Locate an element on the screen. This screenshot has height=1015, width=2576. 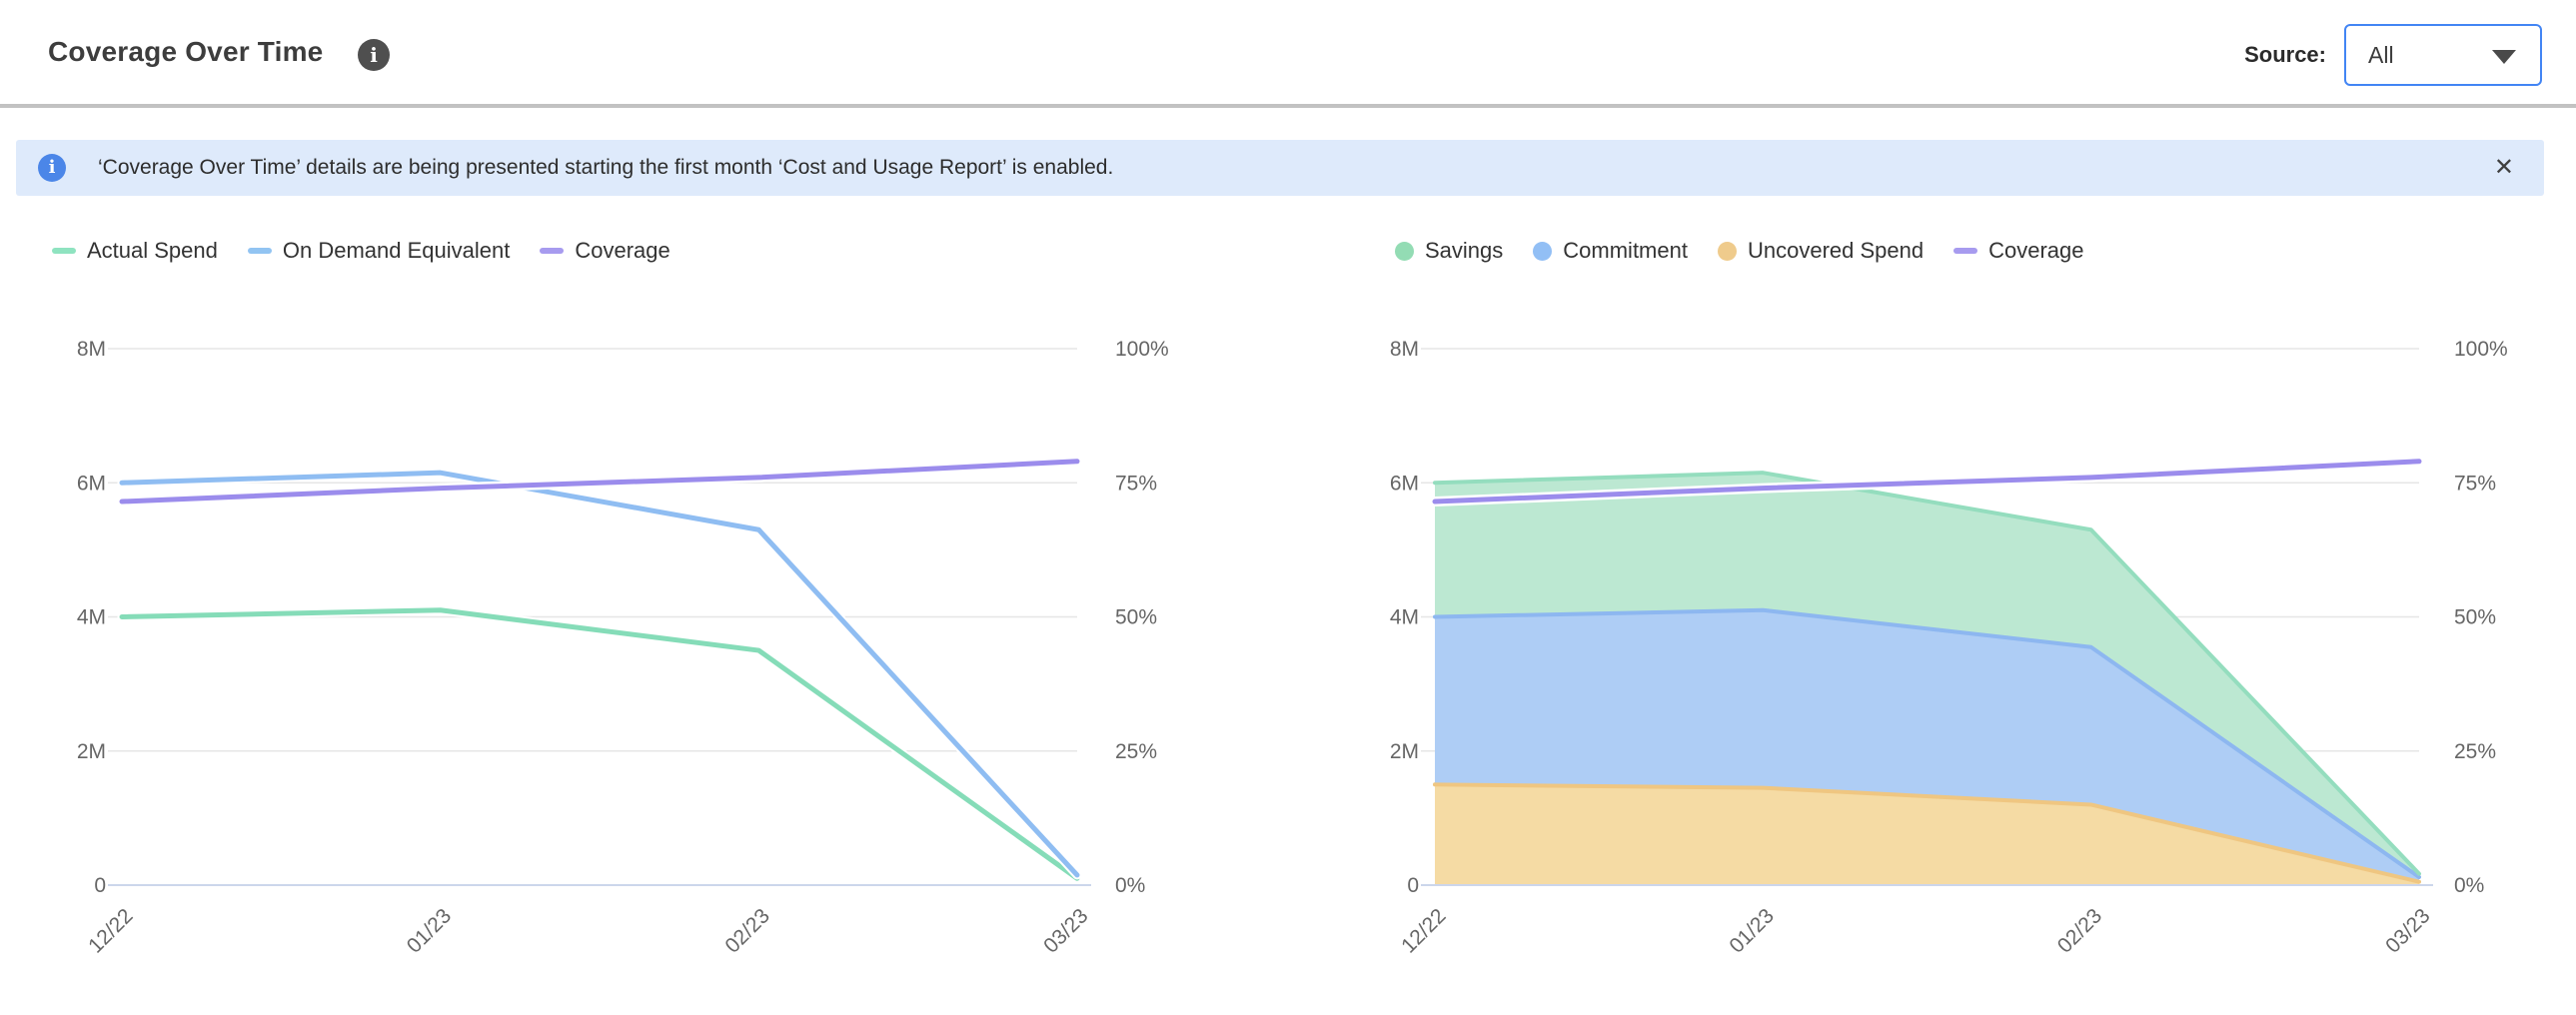
source-dropdown-value: All is located at coordinates (2381, 55).